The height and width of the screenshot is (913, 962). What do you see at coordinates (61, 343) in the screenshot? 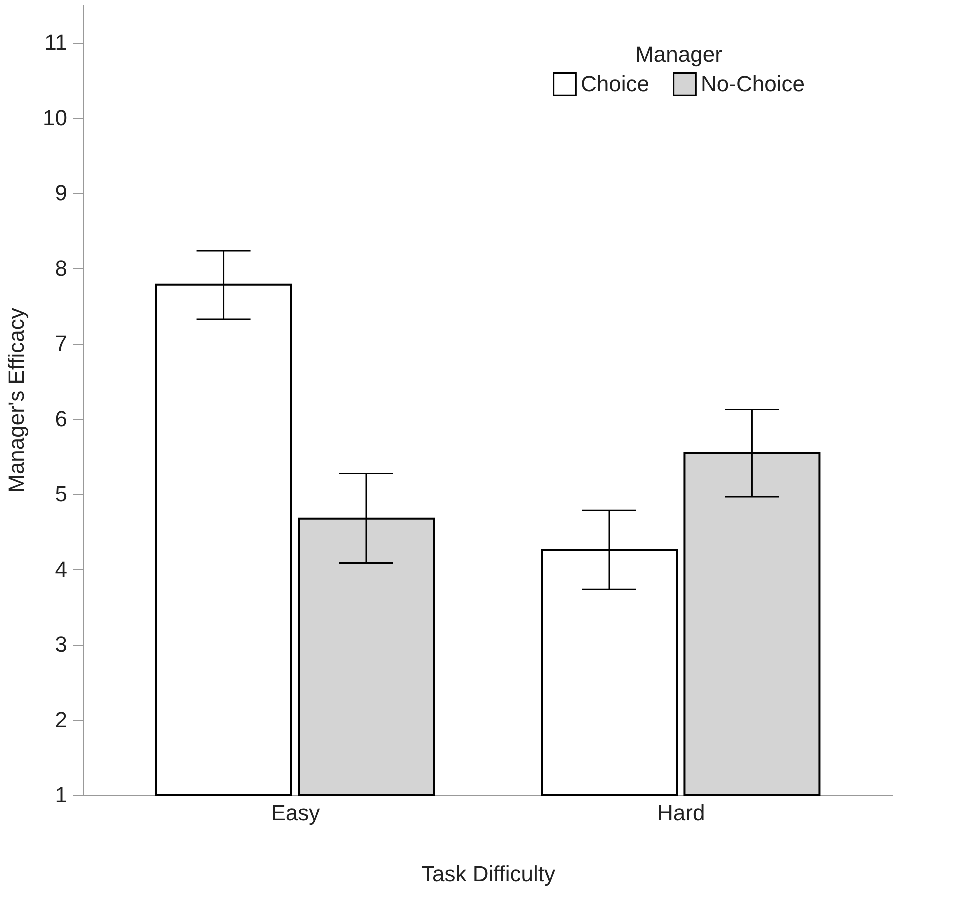
I see `y-tick-label: 7` at bounding box center [61, 343].